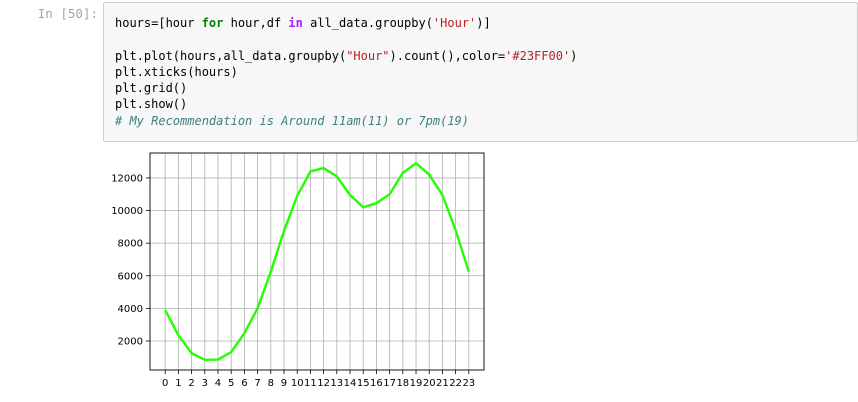 This screenshot has height=402, width=858. Describe the element at coordinates (130, 244) in the screenshot. I see `y-tick-label: 8000` at that location.